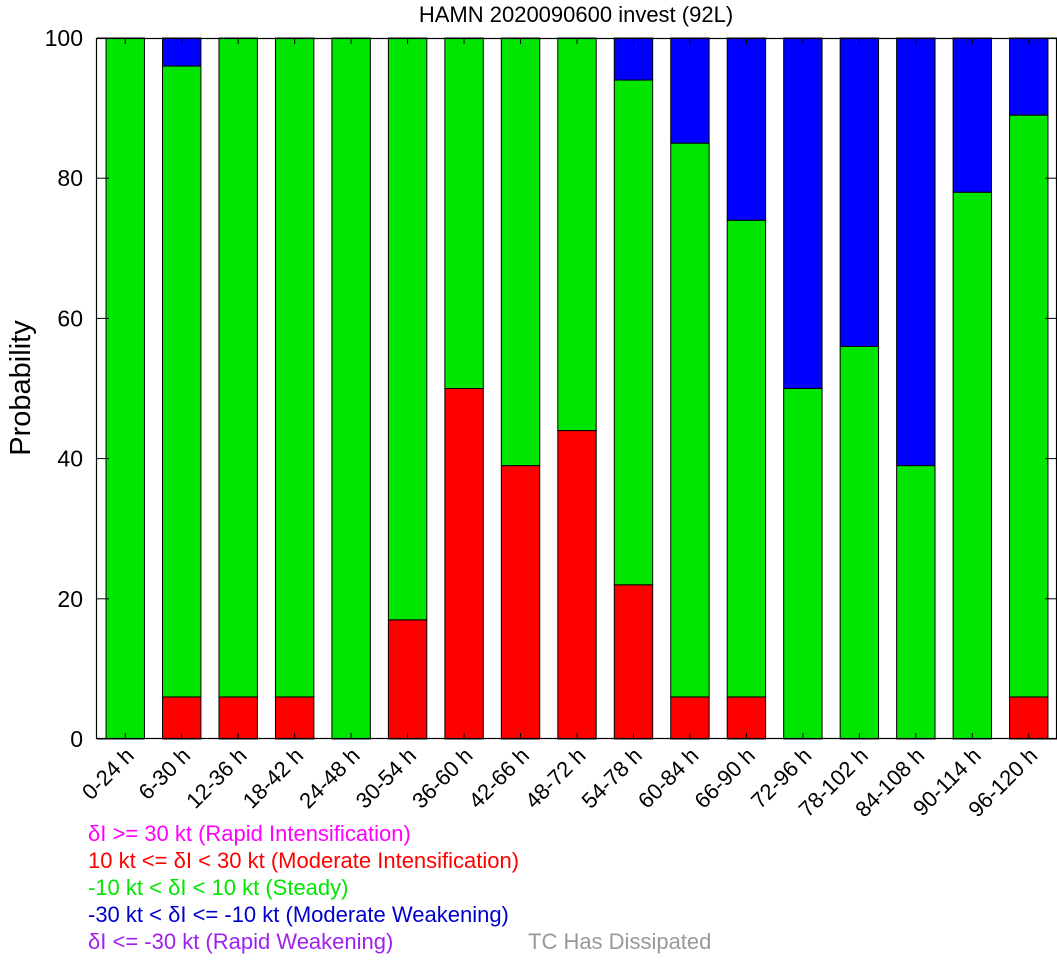 This screenshot has width=1057, height=960. What do you see at coordinates (64, 38) in the screenshot?
I see `y-tick-label: 100` at bounding box center [64, 38].